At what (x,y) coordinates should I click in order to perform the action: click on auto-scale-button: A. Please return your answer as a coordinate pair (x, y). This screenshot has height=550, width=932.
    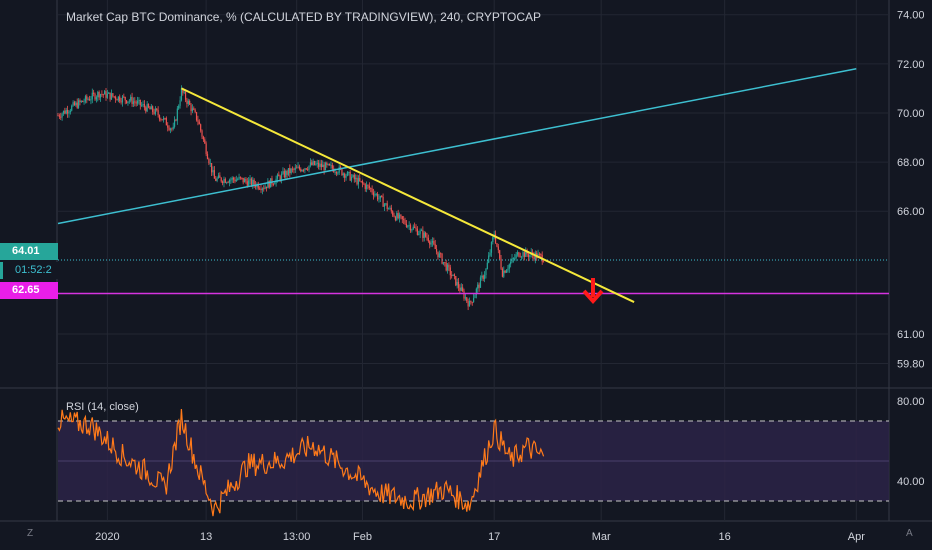
    Looking at the image, I should click on (909, 533).